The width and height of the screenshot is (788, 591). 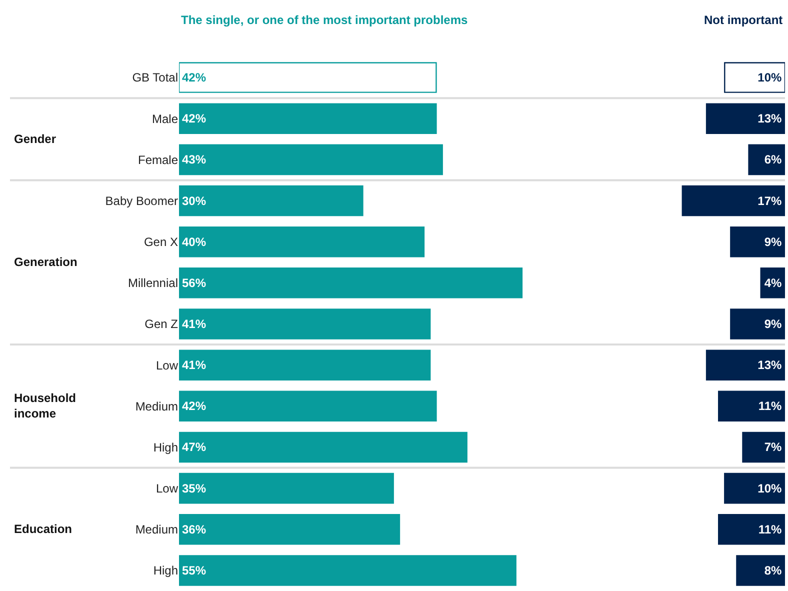 What do you see at coordinates (773, 283) in the screenshot?
I see `data-label: 4%` at bounding box center [773, 283].